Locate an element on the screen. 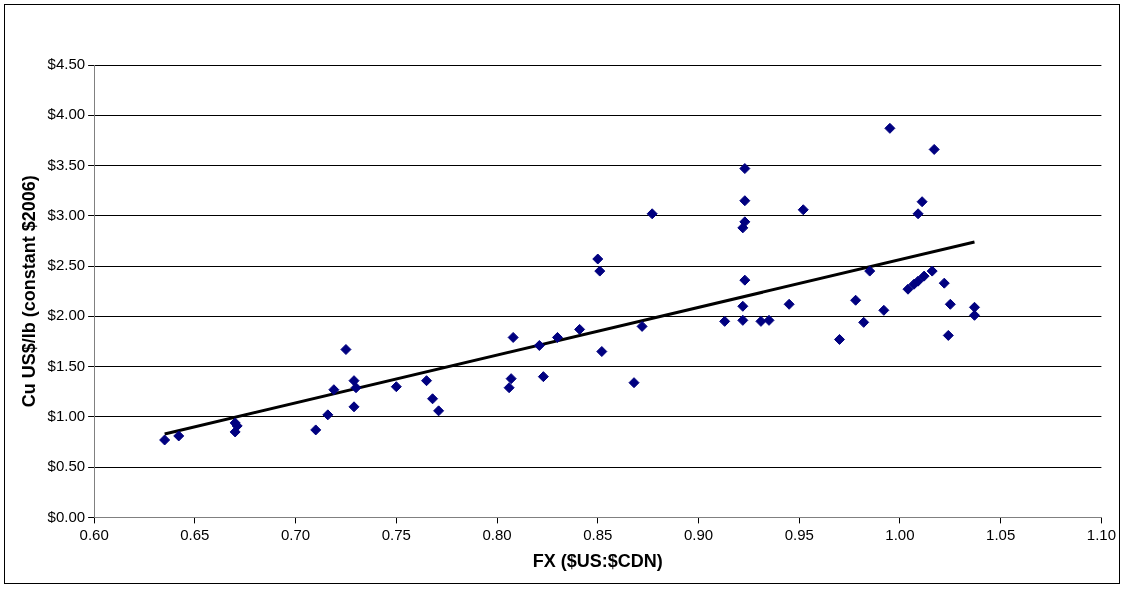  x-tick-label: 0.85 is located at coordinates (598, 534).